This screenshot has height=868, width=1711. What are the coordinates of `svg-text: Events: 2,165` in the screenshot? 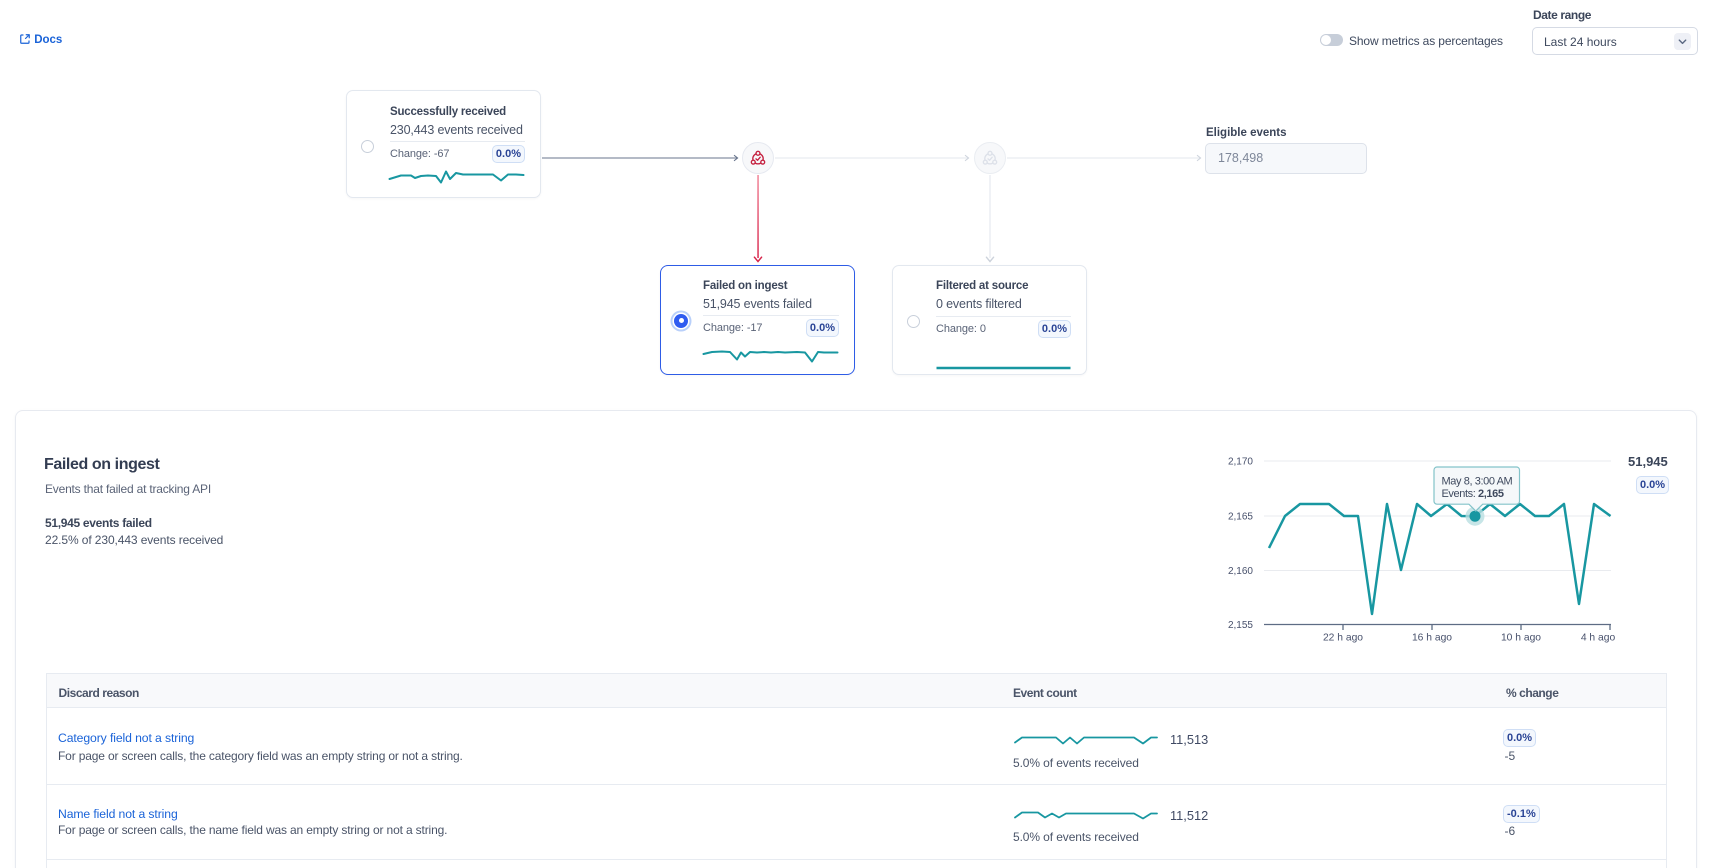 It's located at (1473, 494).